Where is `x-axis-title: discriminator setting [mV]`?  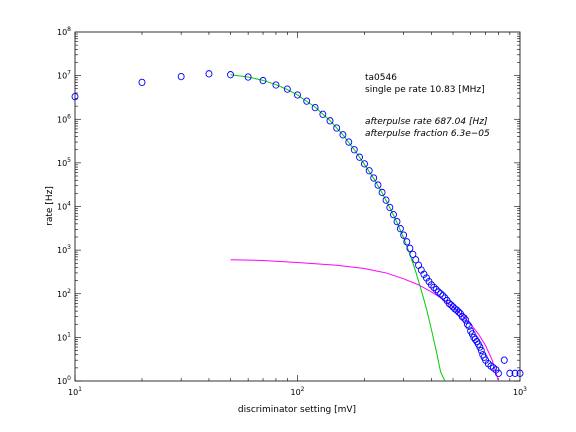 x-axis-title: discriminator setting [mV] is located at coordinates (297, 410).